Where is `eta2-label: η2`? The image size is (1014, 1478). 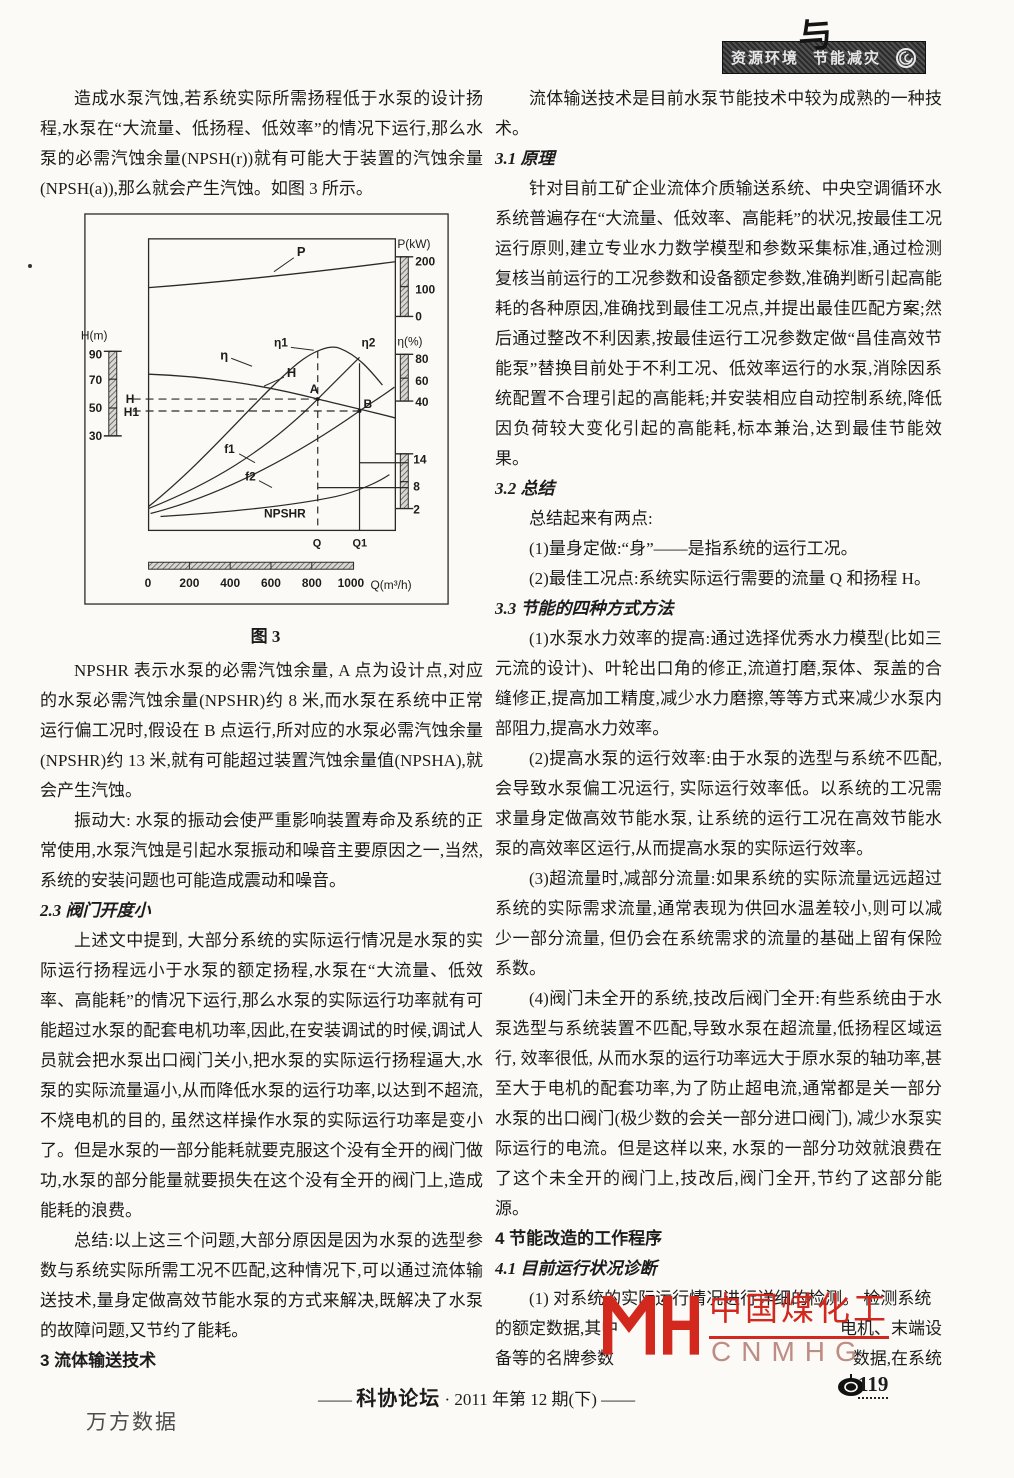
eta2-label: η2 is located at coordinates (369, 342).